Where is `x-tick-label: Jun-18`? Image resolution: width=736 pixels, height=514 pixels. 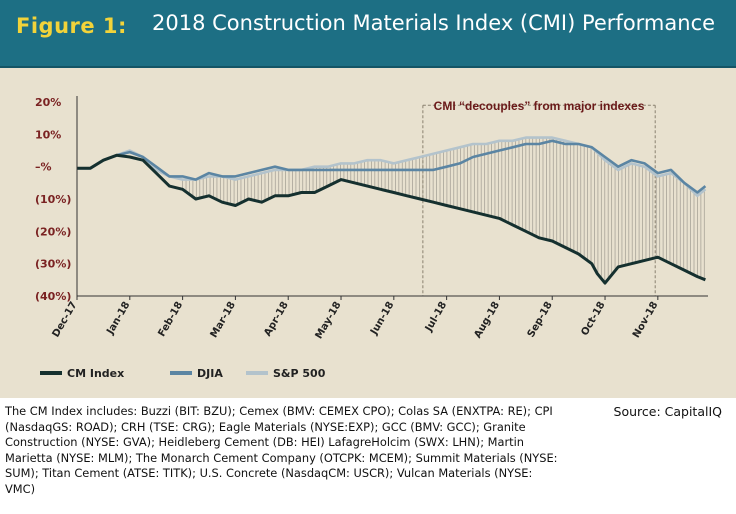
x-tick-label: Jun-18 is located at coordinates (382, 319).